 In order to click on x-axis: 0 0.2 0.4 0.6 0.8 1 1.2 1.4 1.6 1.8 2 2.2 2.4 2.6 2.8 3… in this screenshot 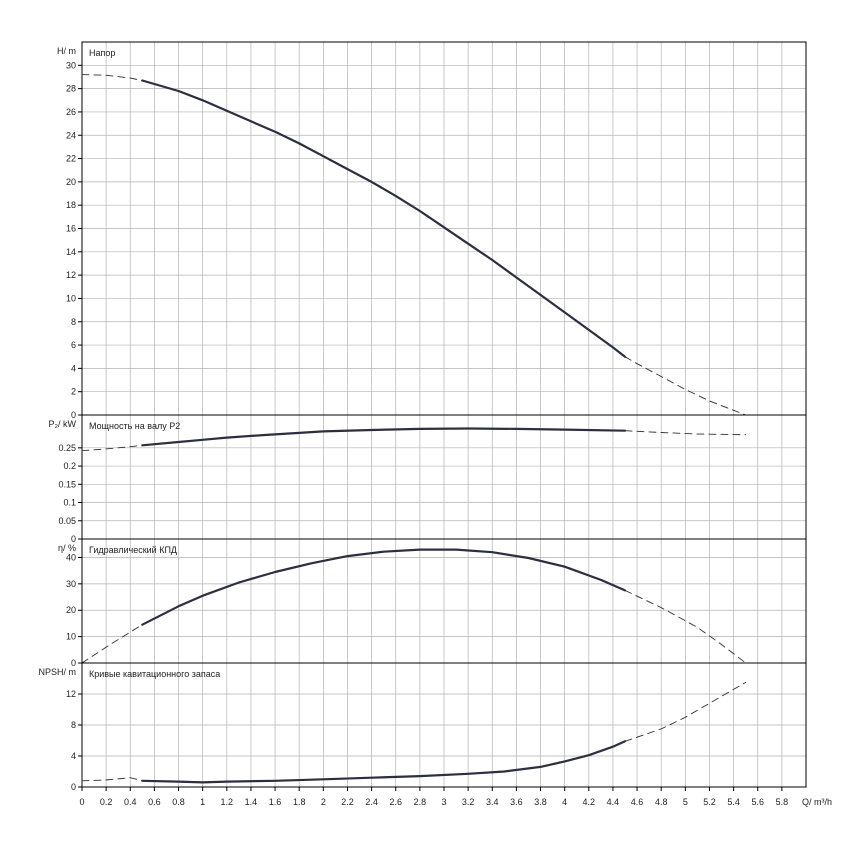, I will do `click(455, 797)`.